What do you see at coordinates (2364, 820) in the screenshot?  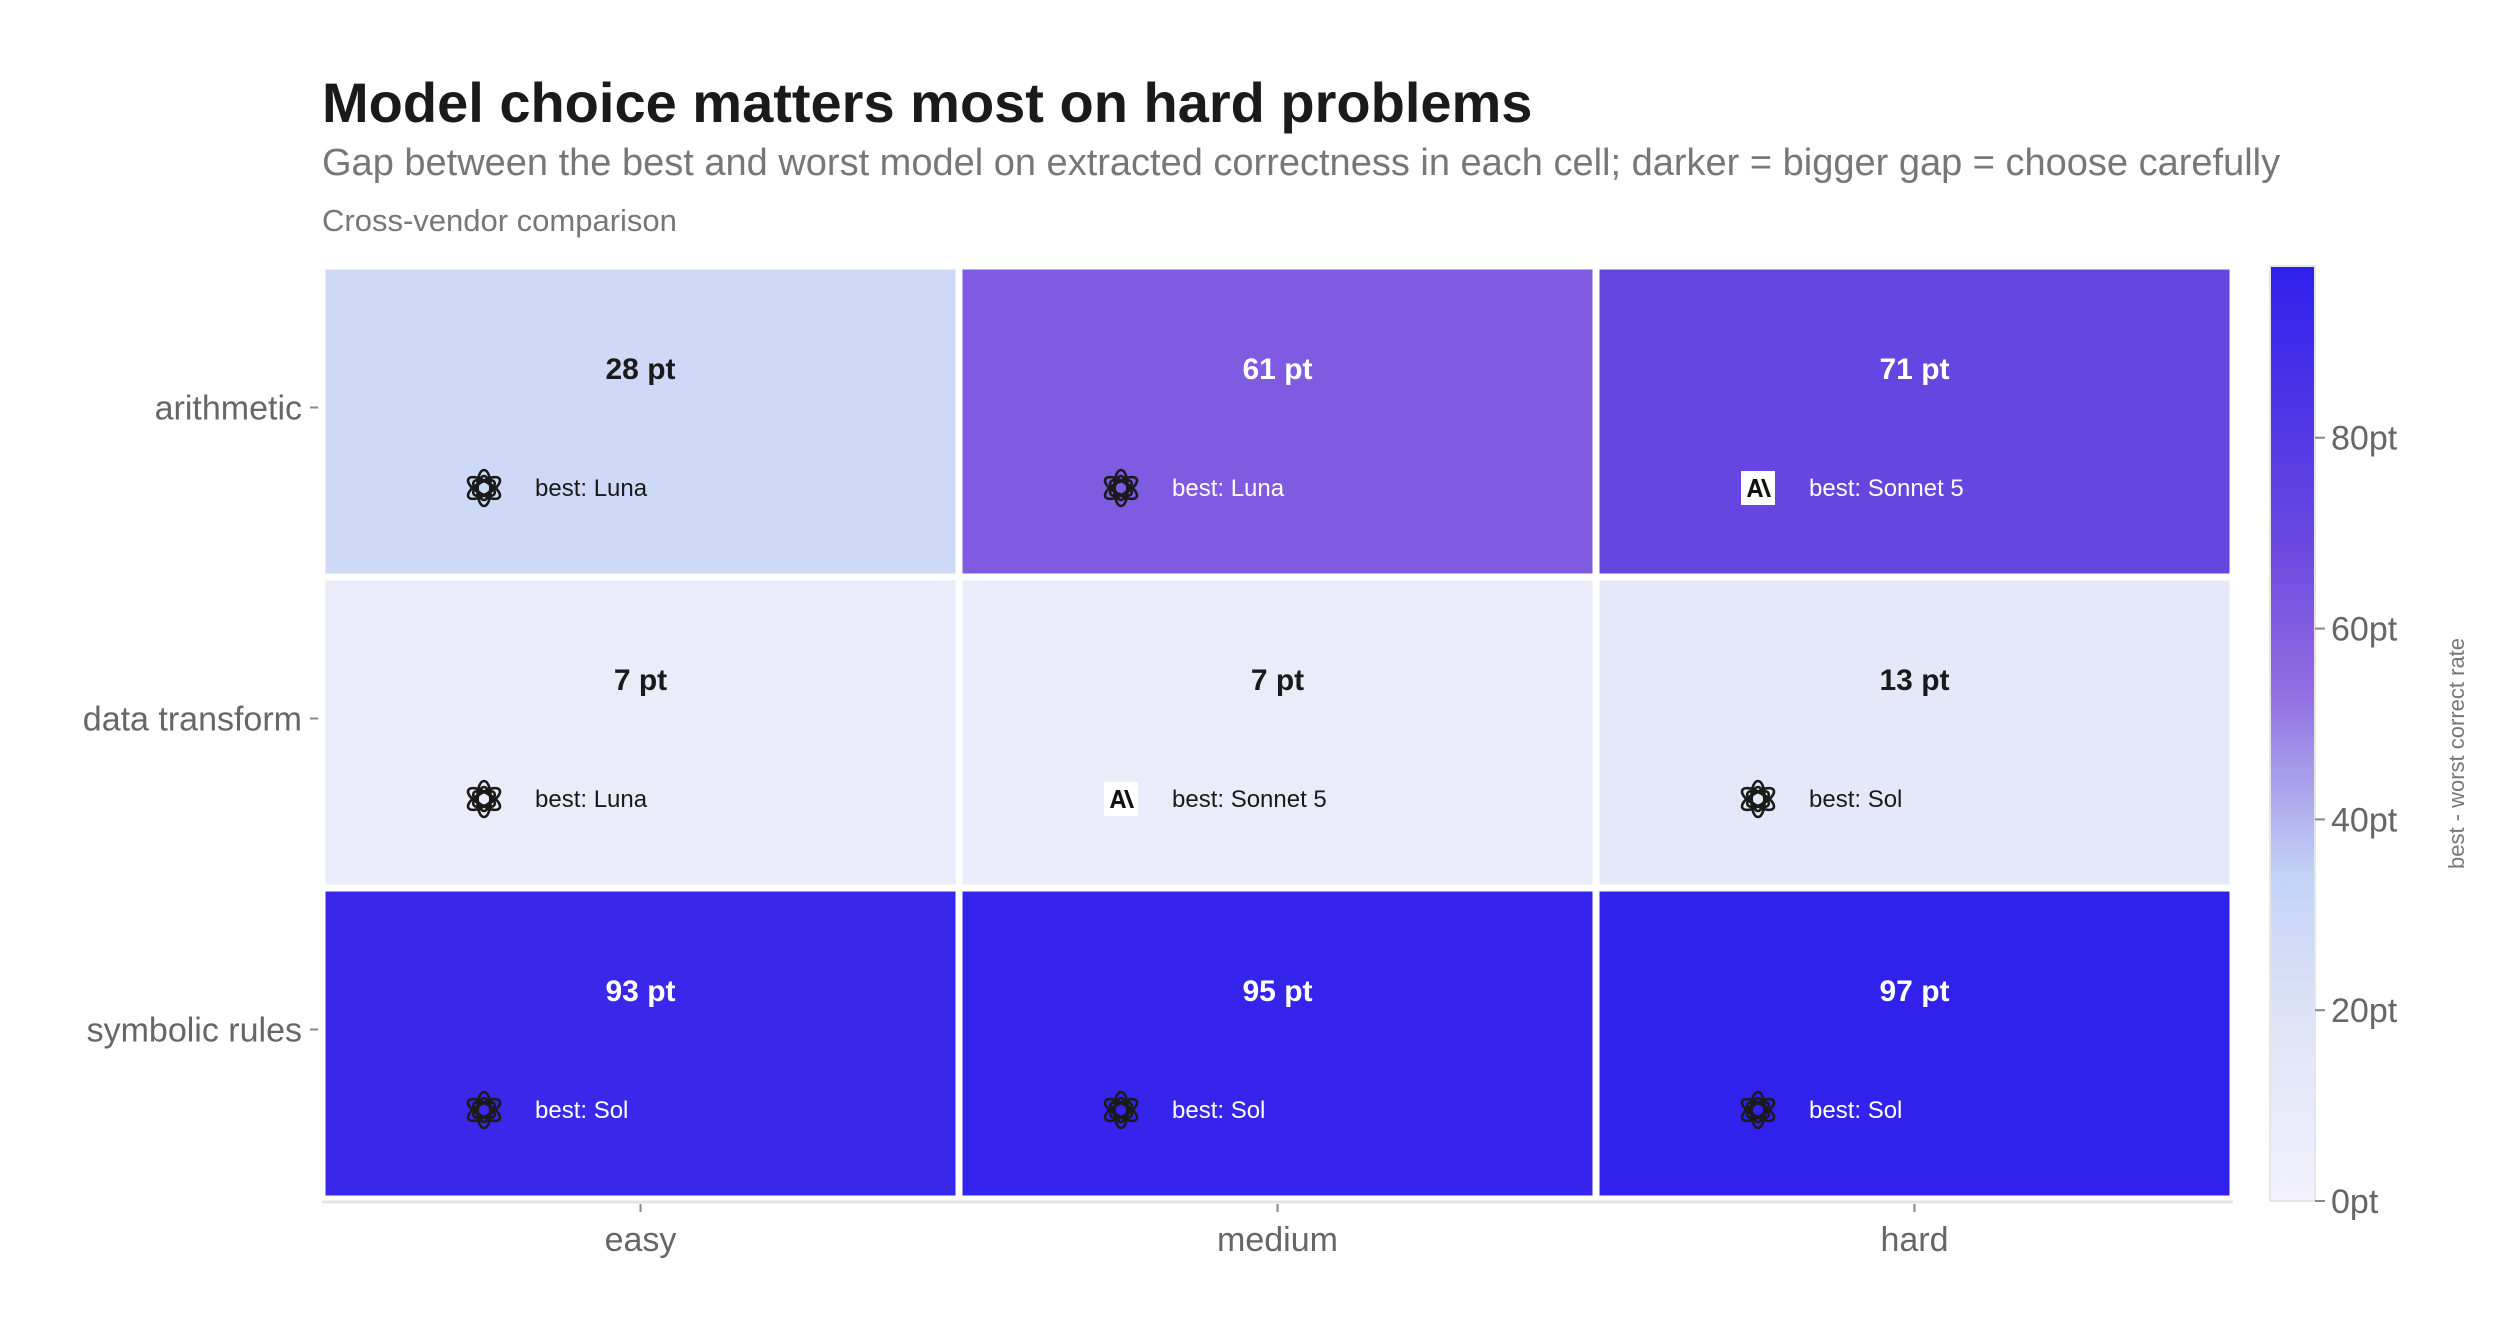 I see `colorbar-tick-label: 40pt` at bounding box center [2364, 820].